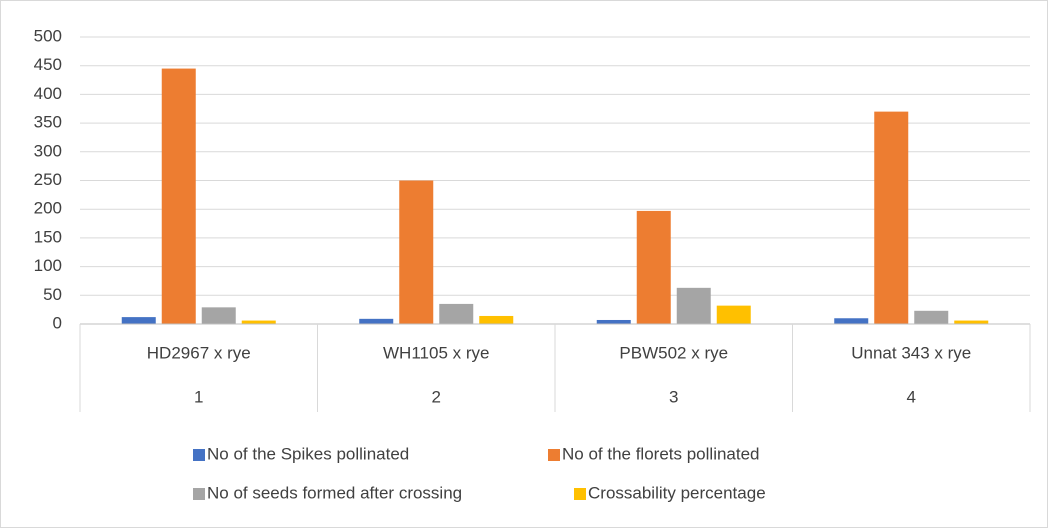 Image resolution: width=1049 pixels, height=529 pixels. I want to click on y-tick-label: 450, so click(48, 64).